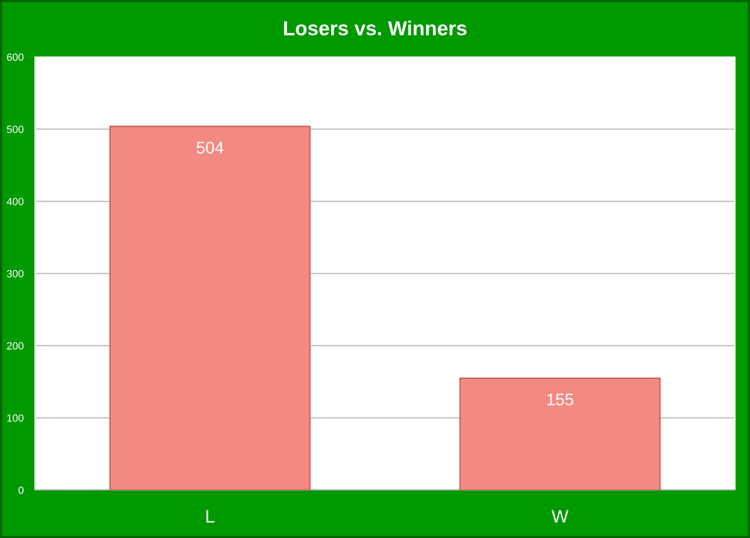  Describe the element at coordinates (375, 28) in the screenshot. I see `chart-title: Losers vs. Winners` at that location.